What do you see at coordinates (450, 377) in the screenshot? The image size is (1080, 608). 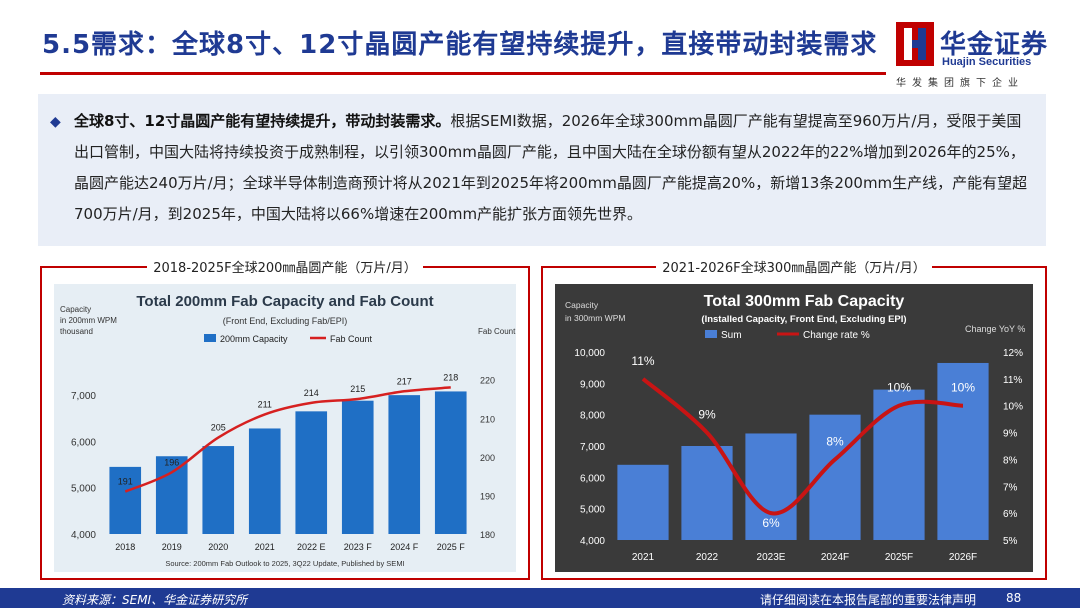 I see `data-label-fab-count: 218` at bounding box center [450, 377].